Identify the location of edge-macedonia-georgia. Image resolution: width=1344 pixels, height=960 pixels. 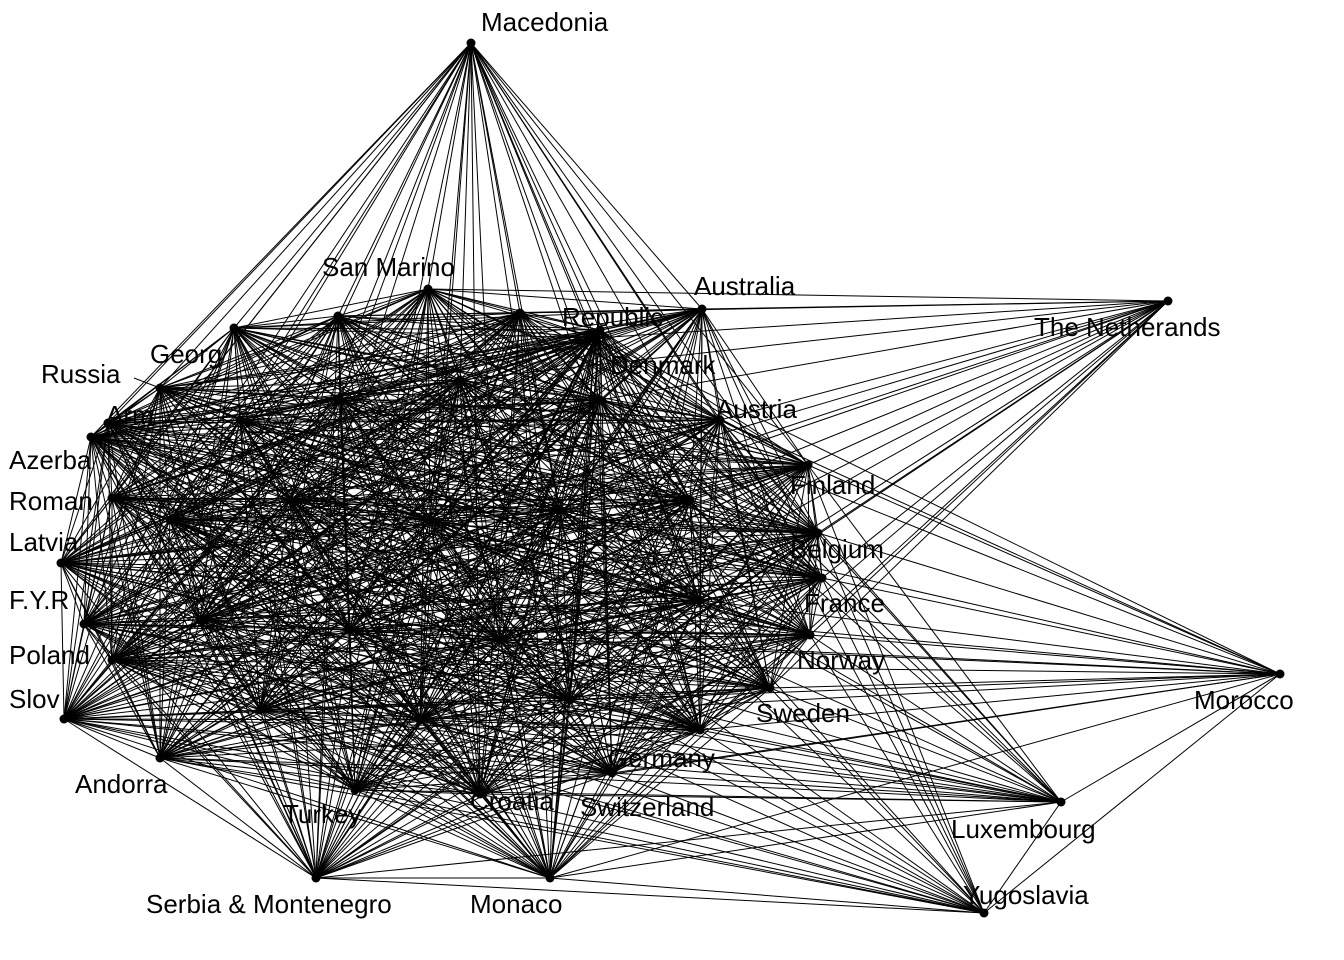
(352, 185).